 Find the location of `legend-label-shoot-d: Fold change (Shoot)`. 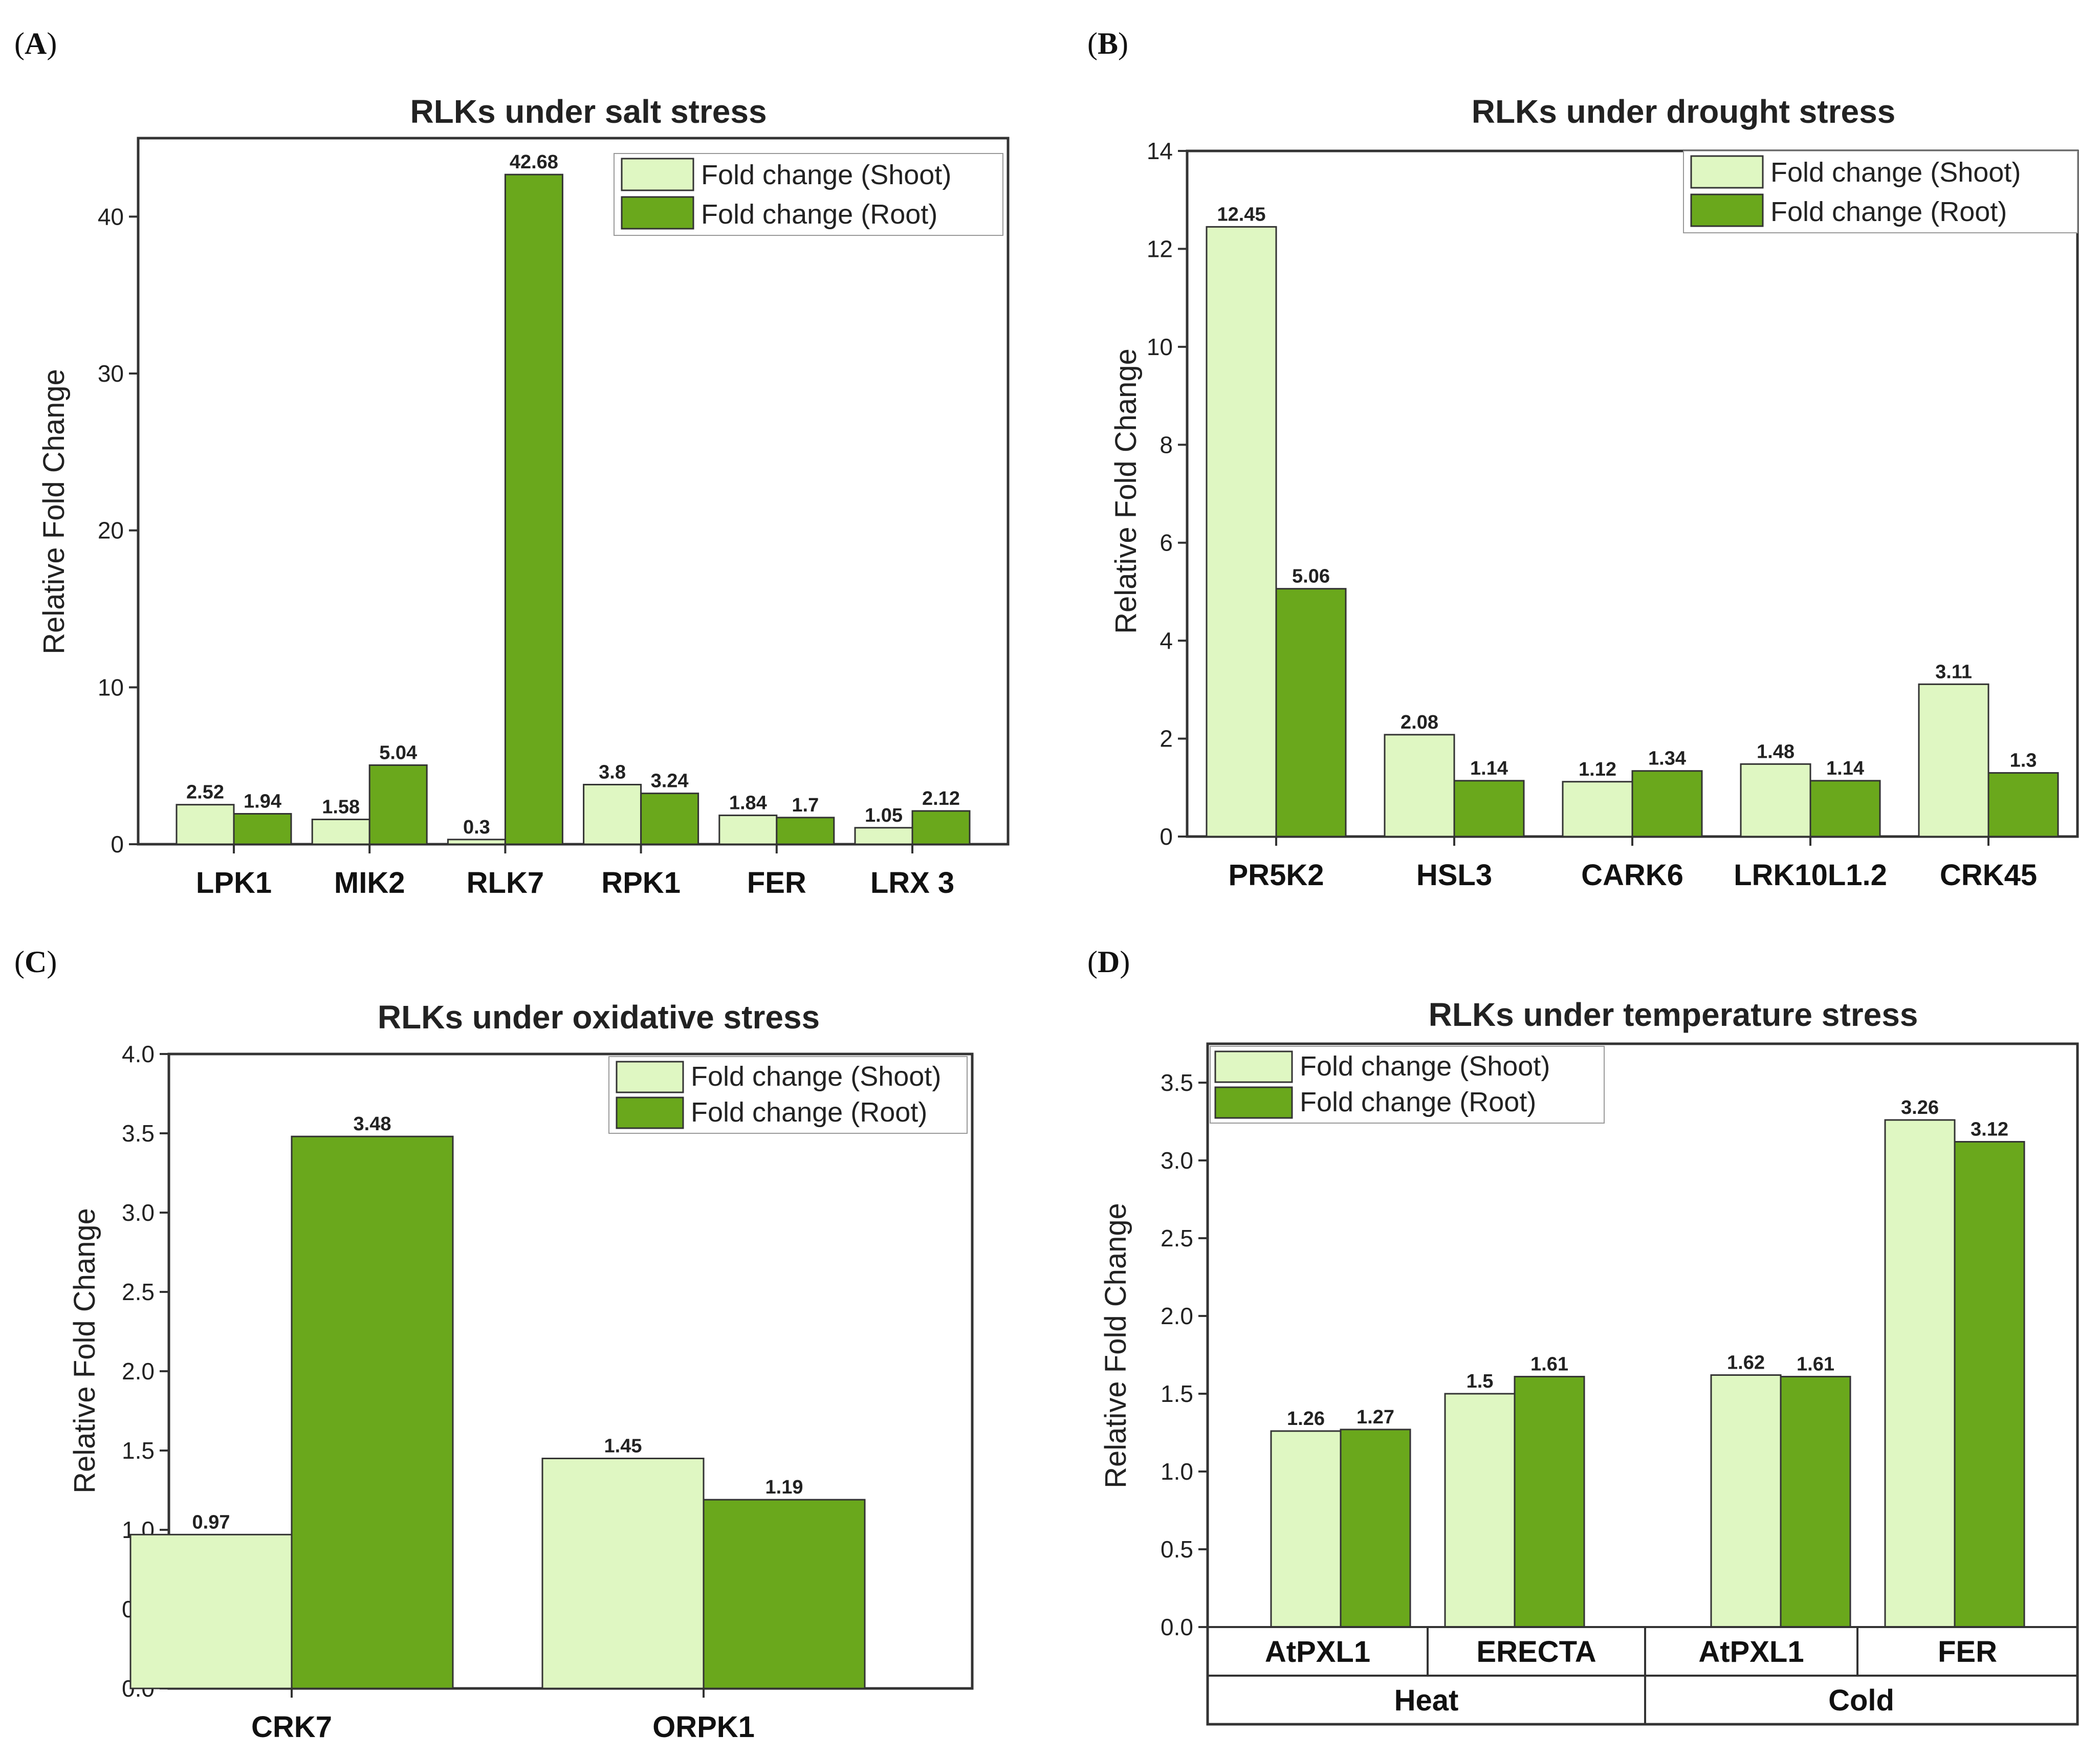

legend-label-shoot-d: Fold change (Shoot) is located at coordinates (1425, 1067).